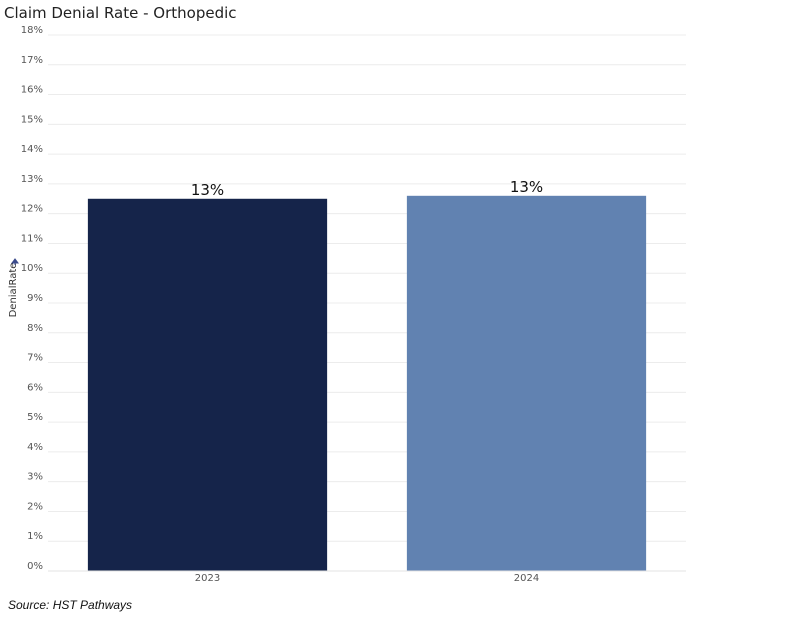  What do you see at coordinates (32, 90) in the screenshot?
I see `y-tick-label: 16%` at bounding box center [32, 90].